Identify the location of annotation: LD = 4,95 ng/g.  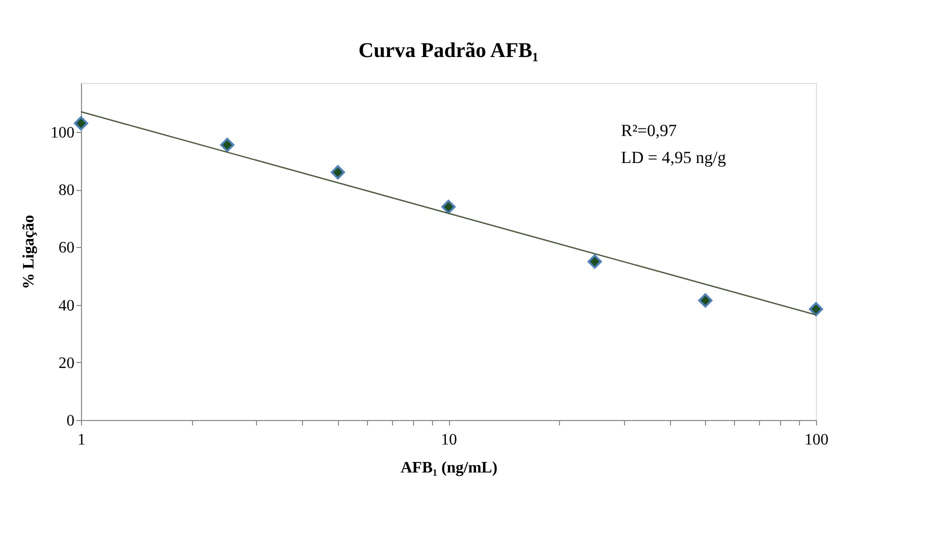
(673, 157).